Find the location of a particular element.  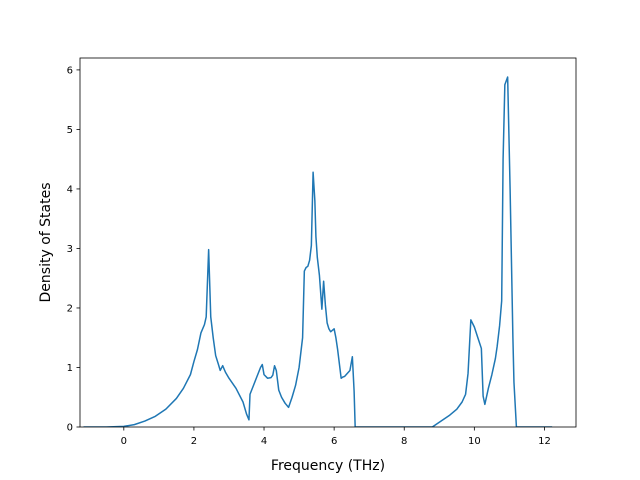

x-tick-label: 2 is located at coordinates (194, 441).